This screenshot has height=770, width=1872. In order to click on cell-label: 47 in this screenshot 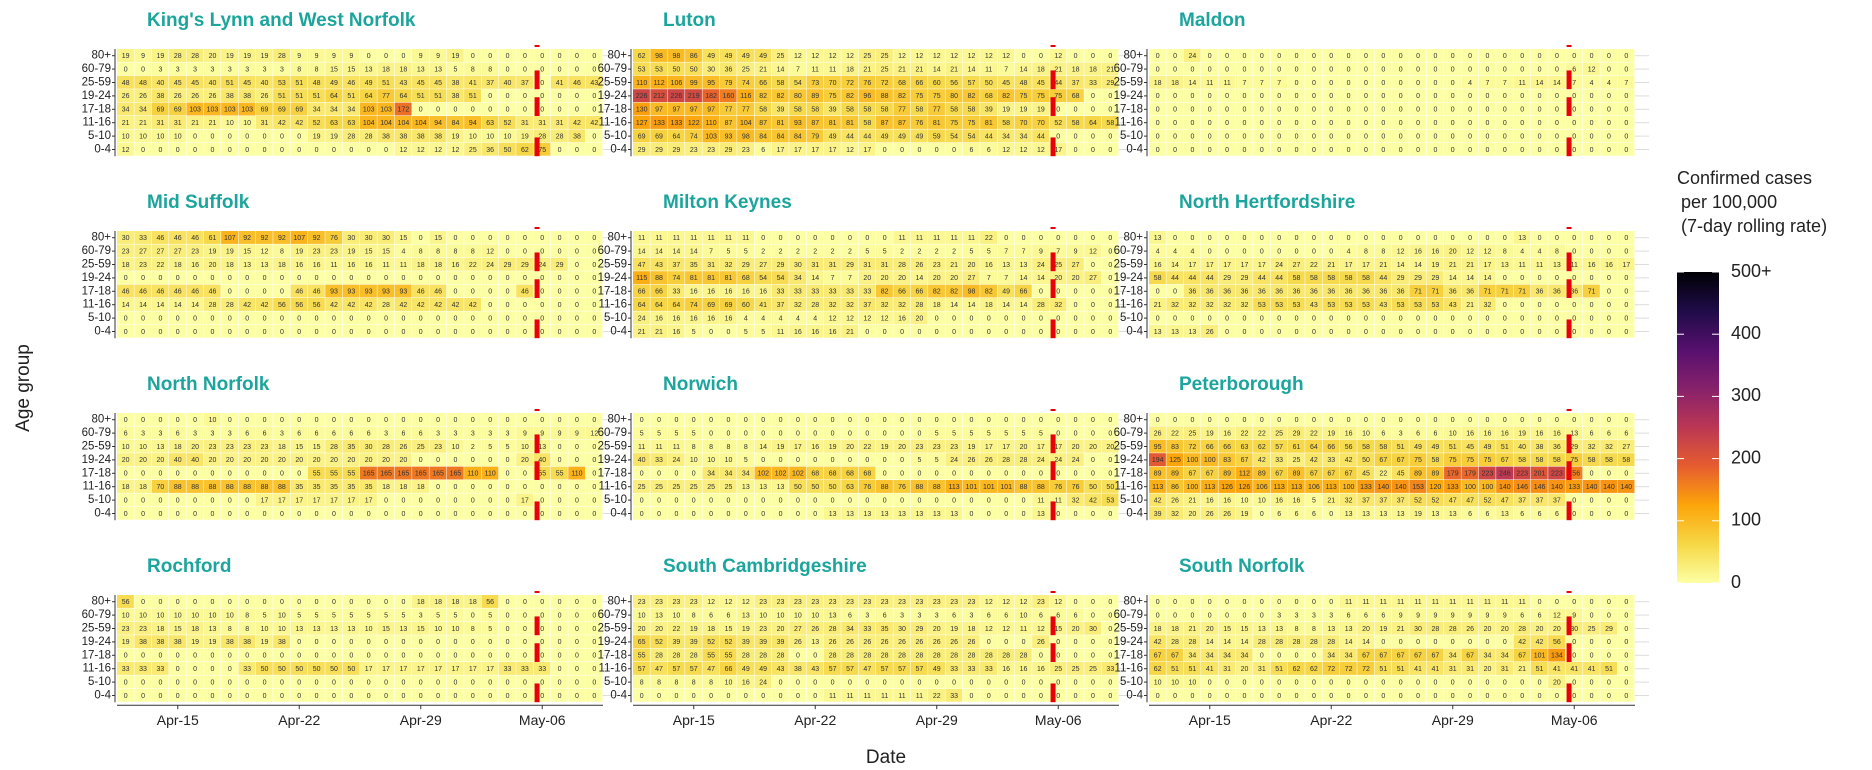, I will do `click(642, 265)`.